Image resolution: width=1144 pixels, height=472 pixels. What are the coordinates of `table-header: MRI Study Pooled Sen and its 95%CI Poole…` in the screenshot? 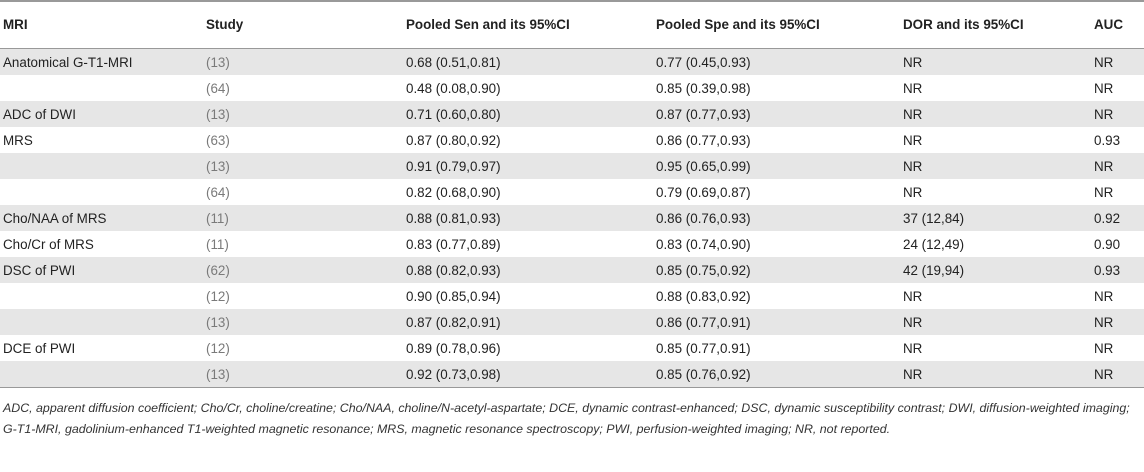 It's located at (572, 24).